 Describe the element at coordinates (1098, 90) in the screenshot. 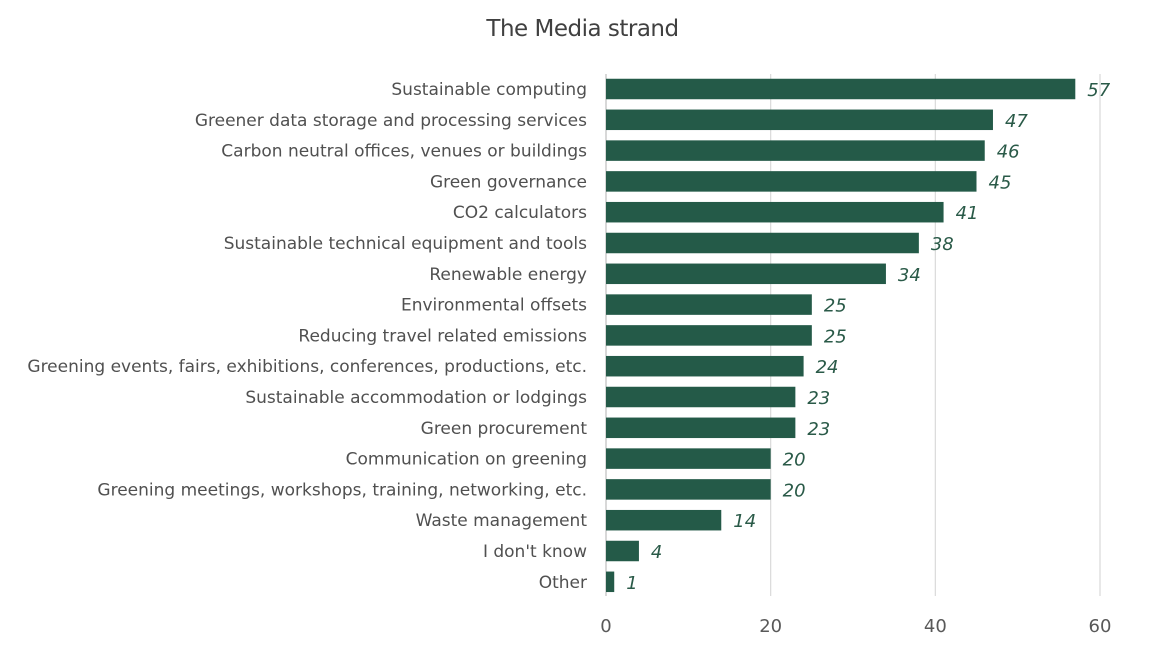

I see `data-label: 57` at that location.